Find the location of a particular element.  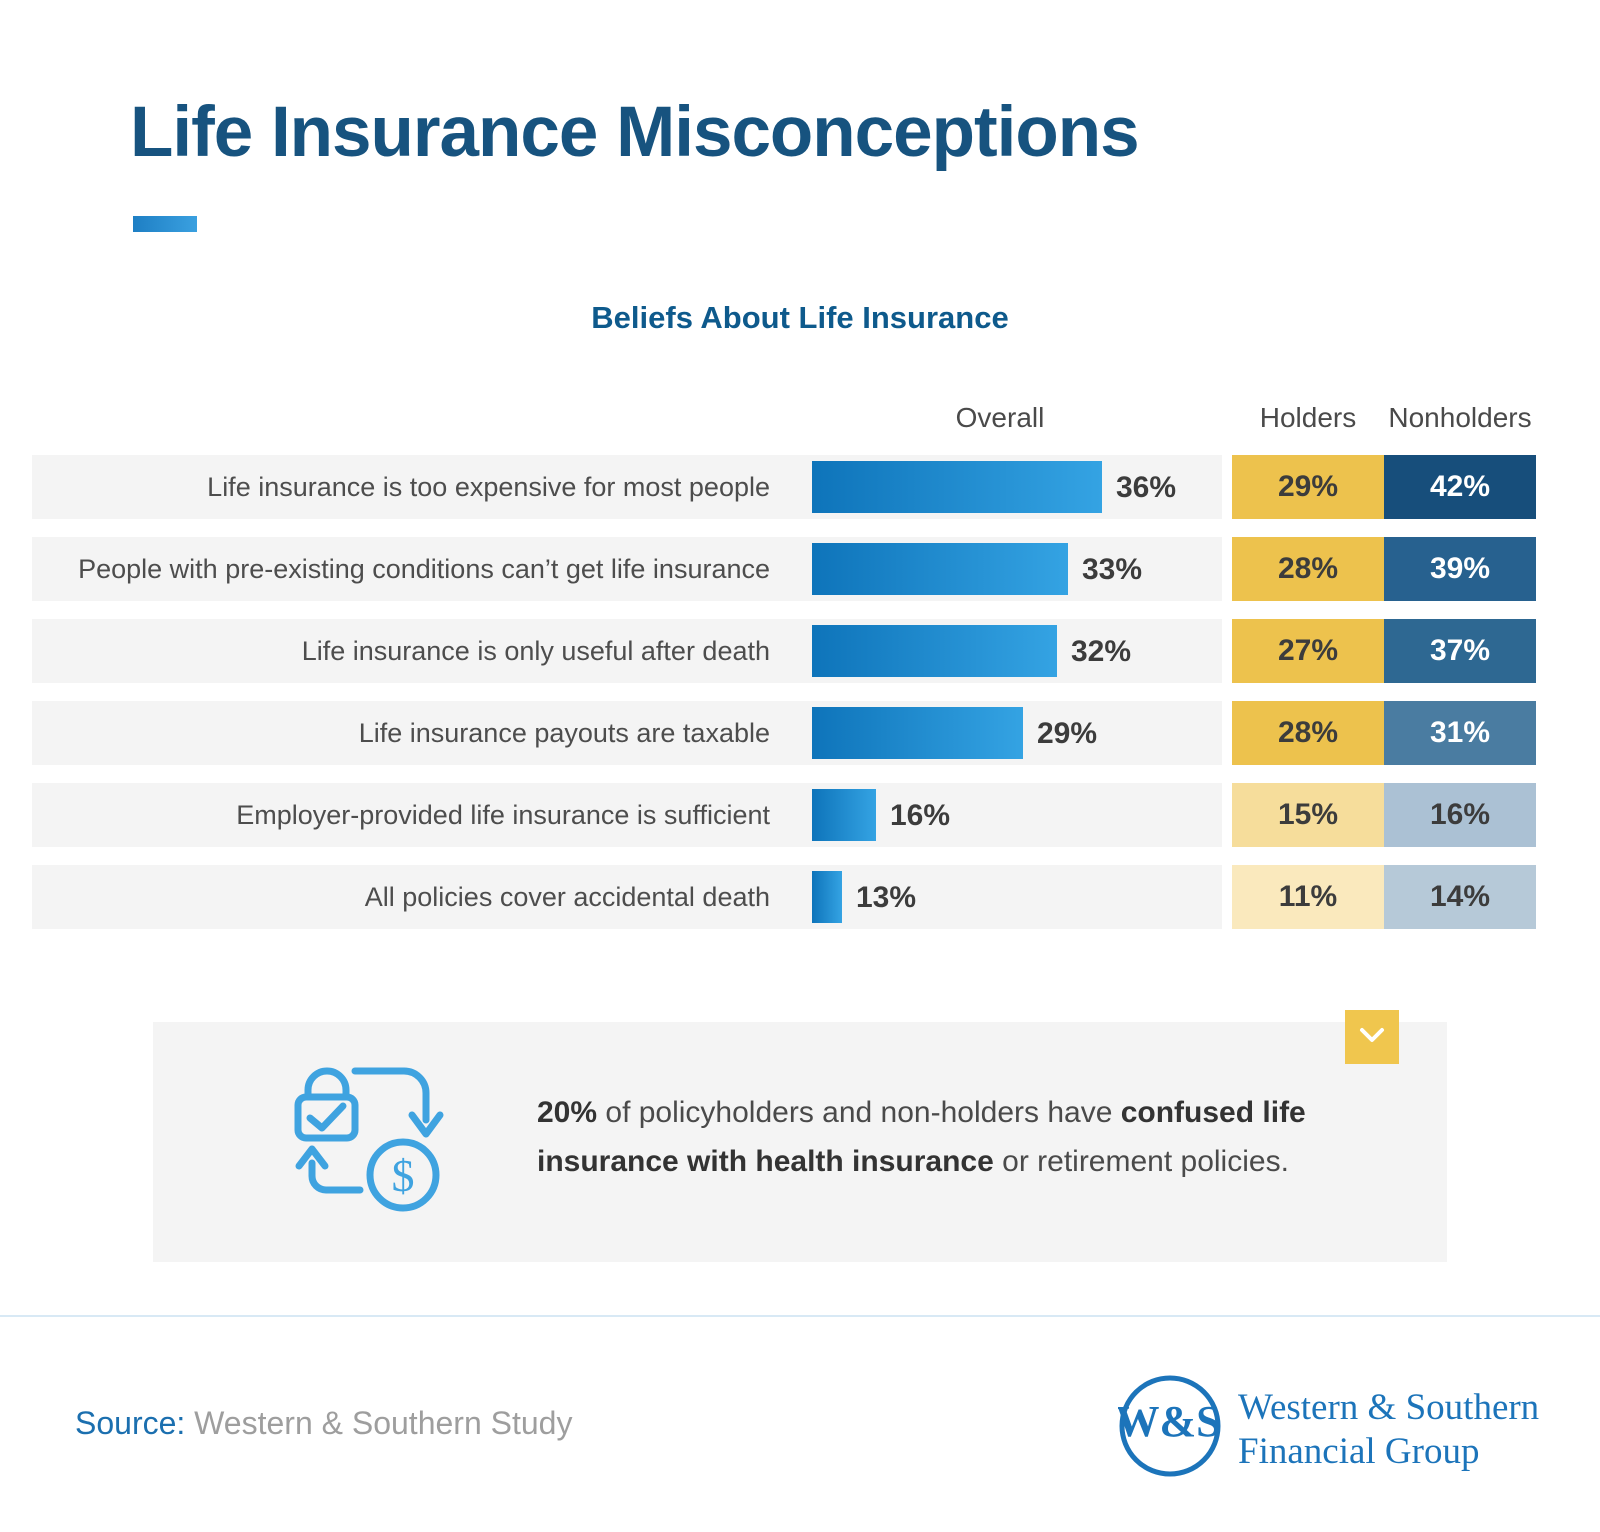

holders-cell: 11% is located at coordinates (1308, 897).